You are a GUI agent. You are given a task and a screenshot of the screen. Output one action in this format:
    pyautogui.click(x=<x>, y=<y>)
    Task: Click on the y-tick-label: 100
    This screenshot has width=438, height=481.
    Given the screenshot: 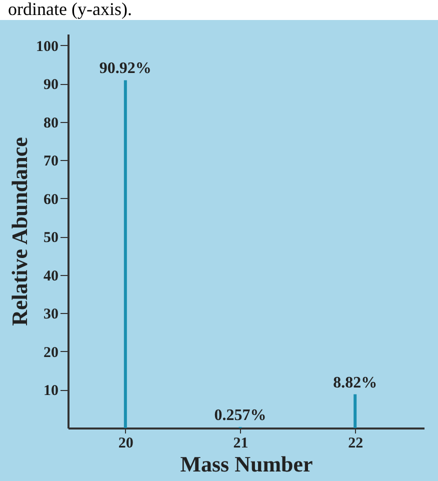 What is the action you would take?
    pyautogui.click(x=47, y=46)
    